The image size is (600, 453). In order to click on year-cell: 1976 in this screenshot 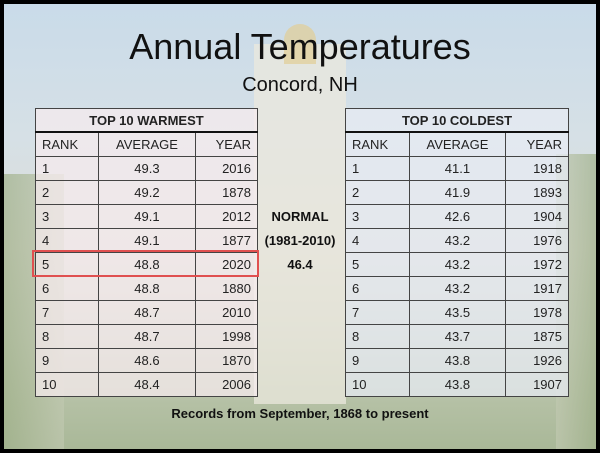, I will do `click(537, 240)`.